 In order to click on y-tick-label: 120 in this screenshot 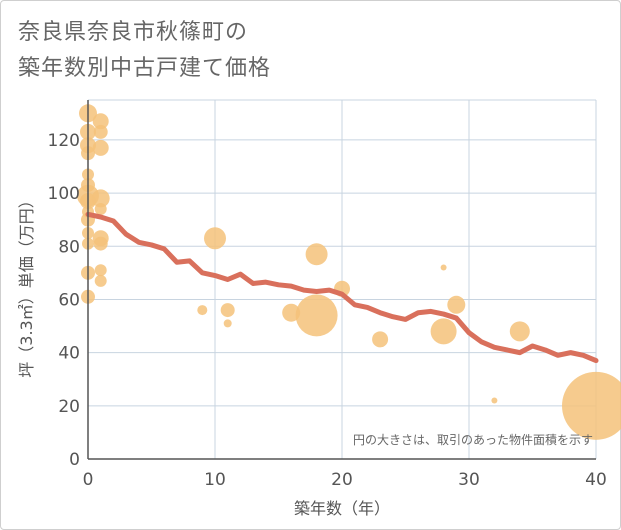, I will do `click(64, 141)`.